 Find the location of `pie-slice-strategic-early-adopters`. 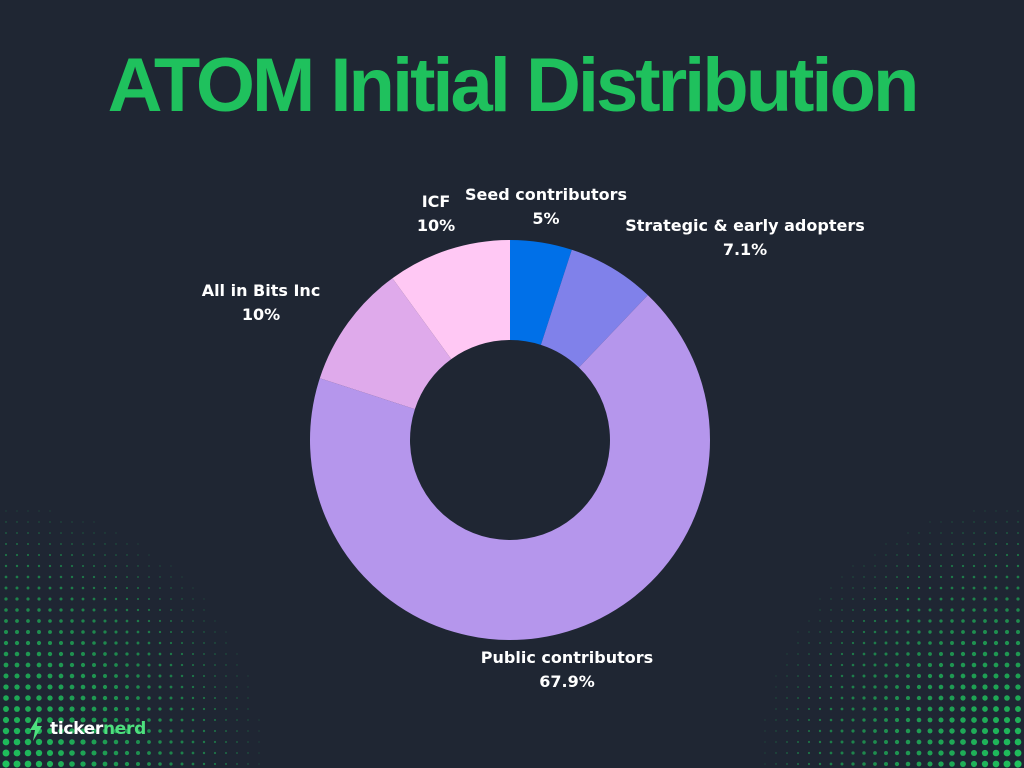

pie-slice-strategic-early-adopters is located at coordinates (594, 308).